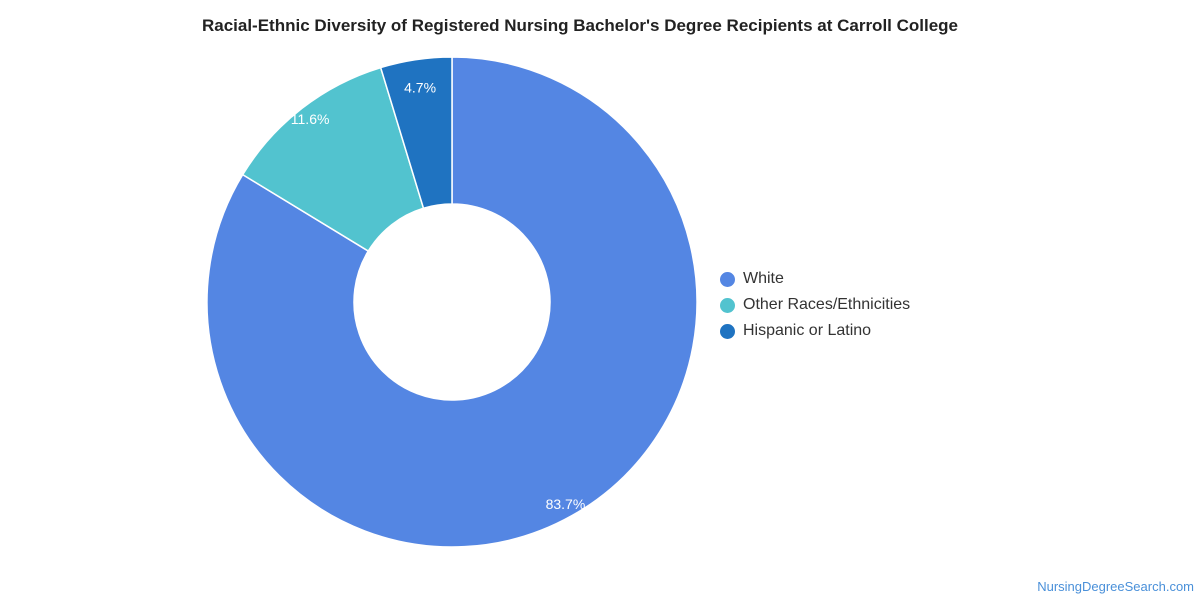 The width and height of the screenshot is (1200, 600). Describe the element at coordinates (566, 504) in the screenshot. I see `slice-label-white: 83.7%` at that location.